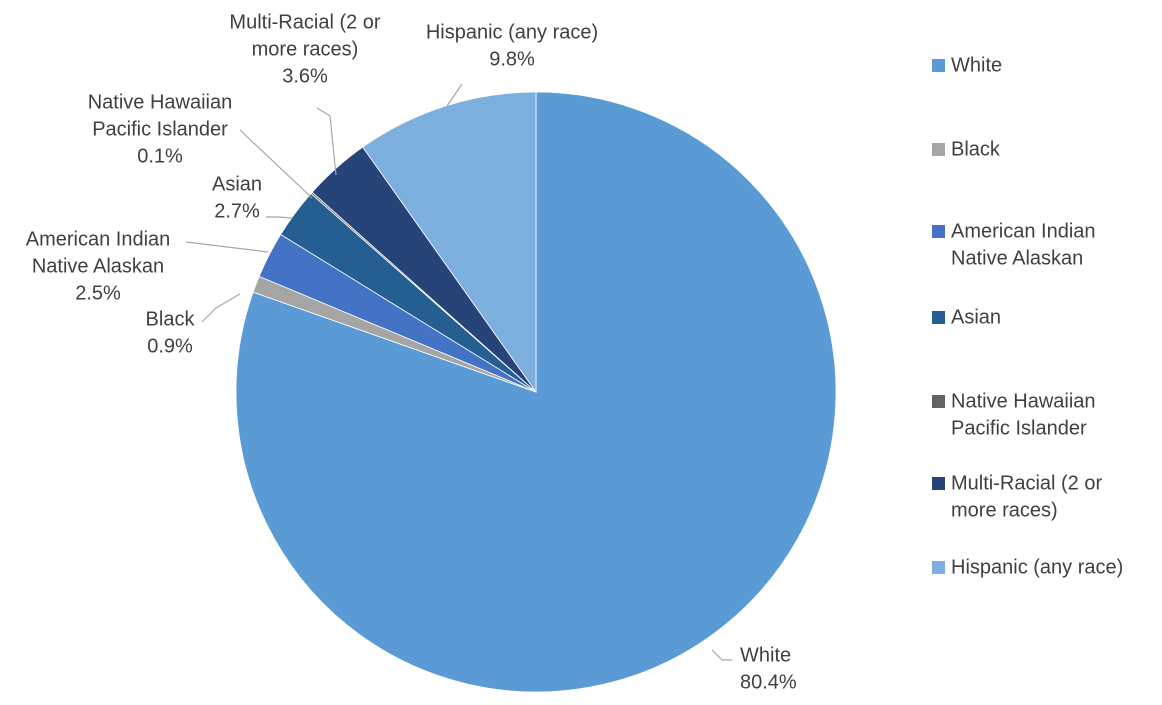 Image resolution: width=1162 pixels, height=705 pixels. What do you see at coordinates (765, 655) in the screenshot?
I see `data-label-category-white: White` at bounding box center [765, 655].